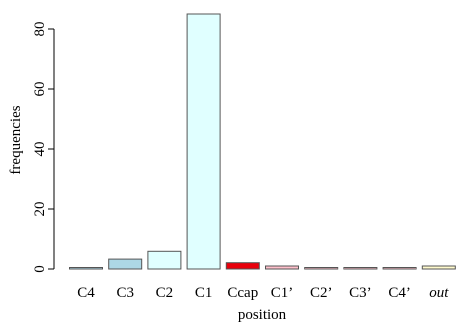 Image resolution: width=467 pixels, height=325 pixels. What do you see at coordinates (86, 293) in the screenshot?
I see `x-tick-label: C4` at bounding box center [86, 293].